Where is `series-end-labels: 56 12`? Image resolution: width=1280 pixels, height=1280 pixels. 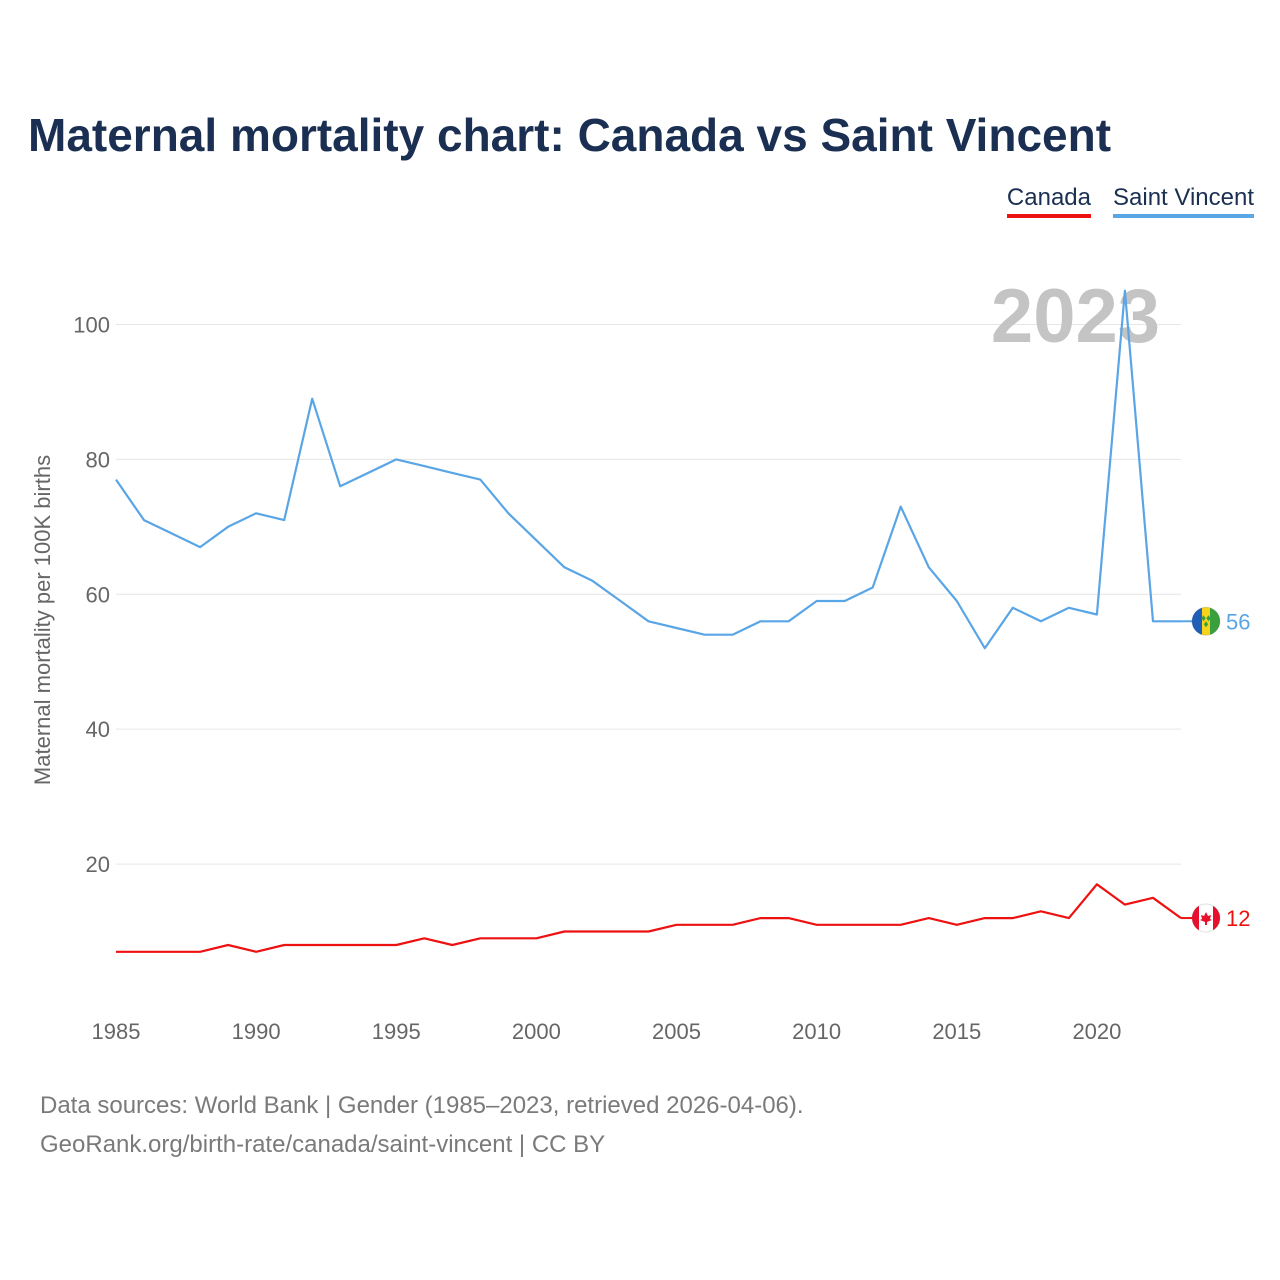
series-end-labels: 56 12 is located at coordinates (1215, 769).